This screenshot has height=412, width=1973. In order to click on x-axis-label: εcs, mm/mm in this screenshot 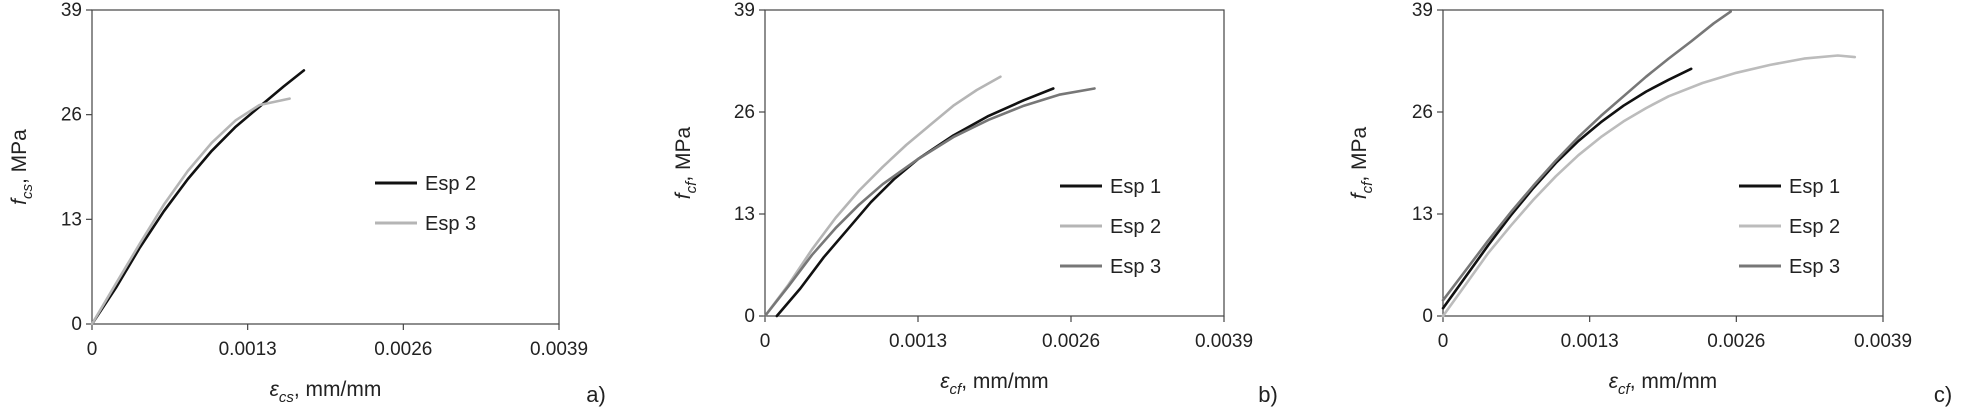, I will do `click(326, 392)`.